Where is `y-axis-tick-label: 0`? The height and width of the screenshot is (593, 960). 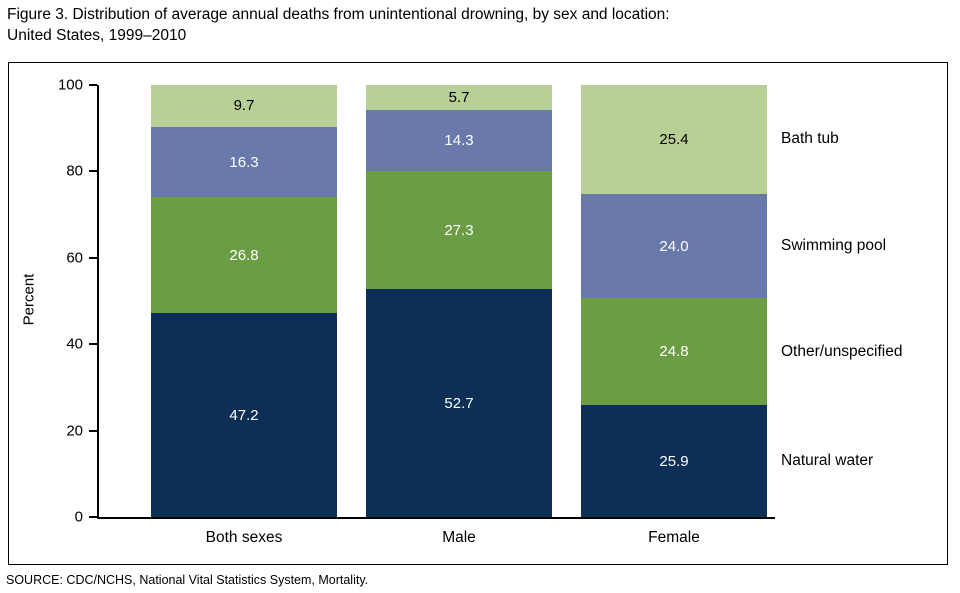 y-axis-tick-label: 0 is located at coordinates (78, 517).